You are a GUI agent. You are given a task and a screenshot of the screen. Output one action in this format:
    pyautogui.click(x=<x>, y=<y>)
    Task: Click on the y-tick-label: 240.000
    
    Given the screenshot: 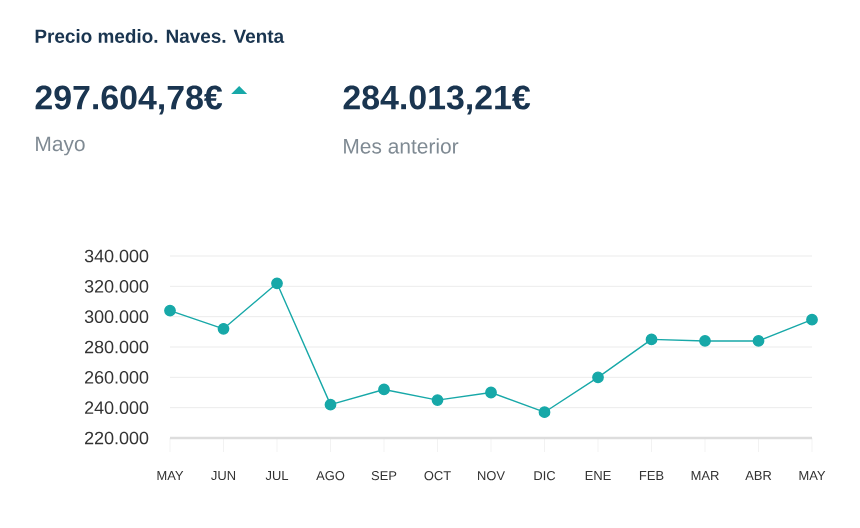 What is the action you would take?
    pyautogui.click(x=117, y=408)
    